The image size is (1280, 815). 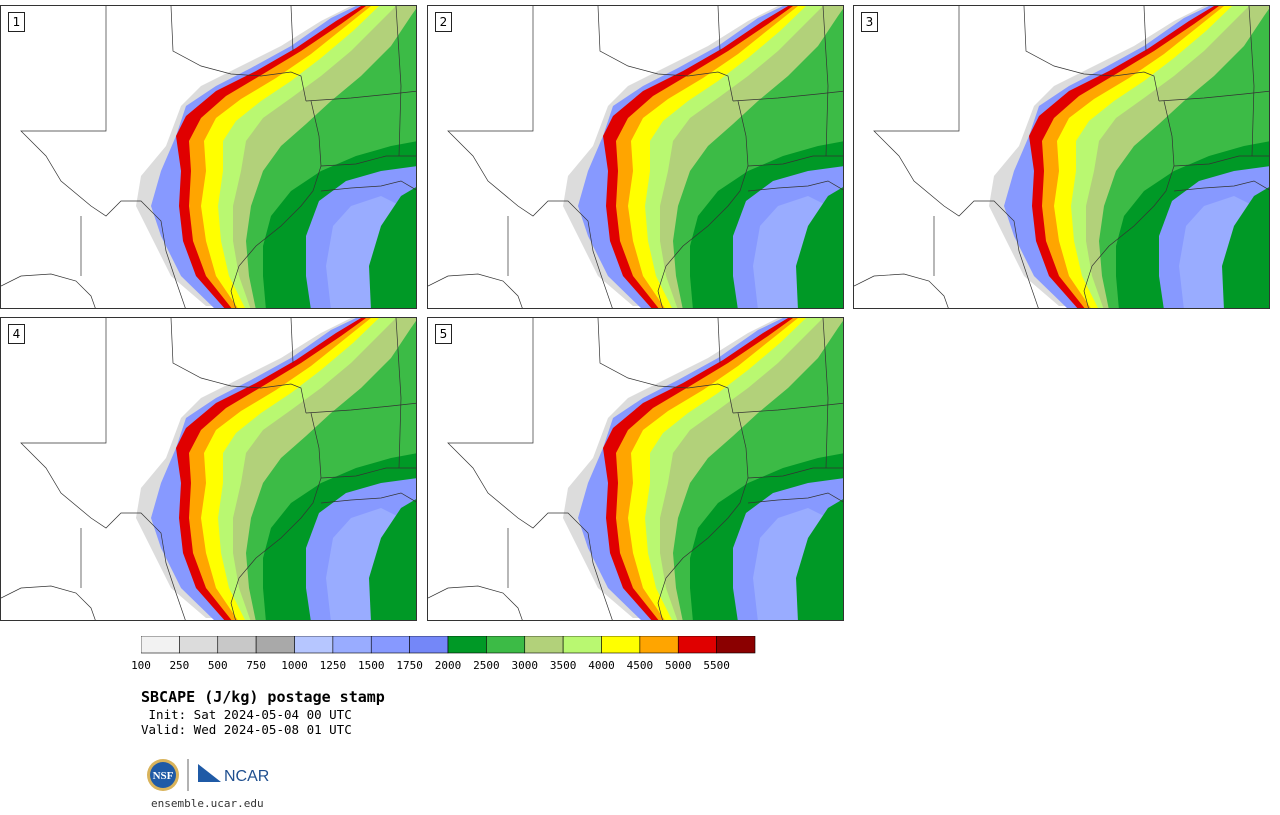 I want to click on nsf-logo-text: NSF, so click(x=163, y=776).